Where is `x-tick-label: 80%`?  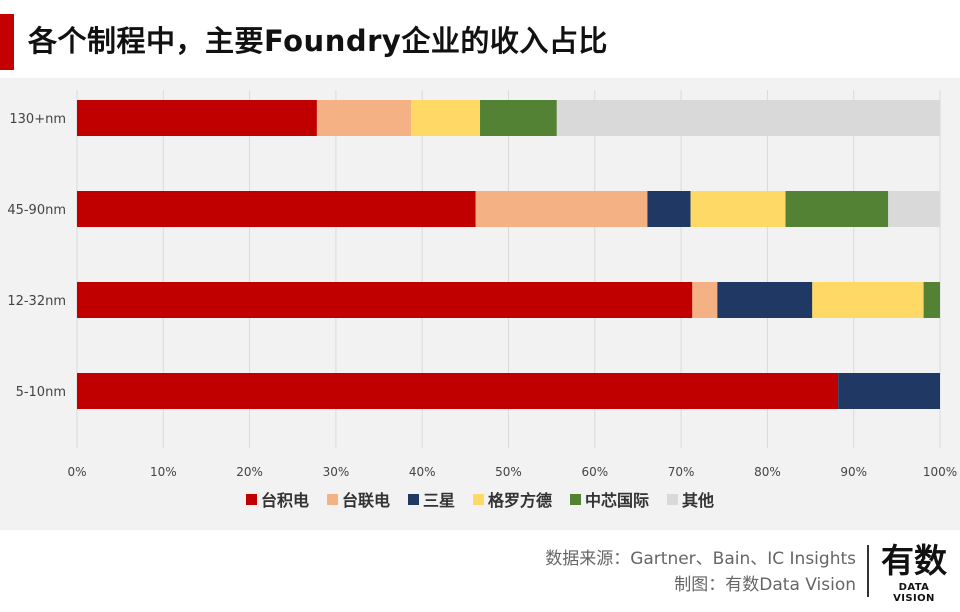
x-tick-label: 80% is located at coordinates (767, 472).